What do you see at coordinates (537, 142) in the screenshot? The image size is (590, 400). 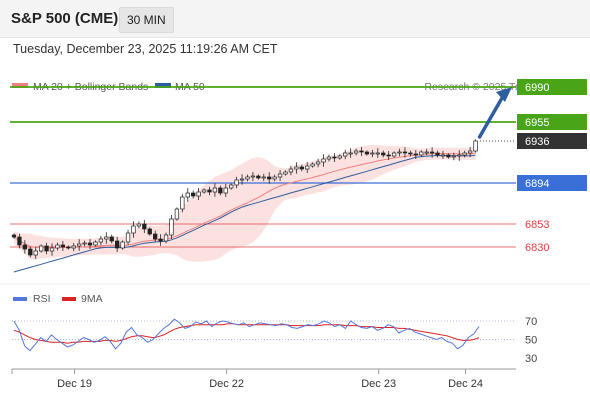 I see `current-price-label: 6936` at bounding box center [537, 142].